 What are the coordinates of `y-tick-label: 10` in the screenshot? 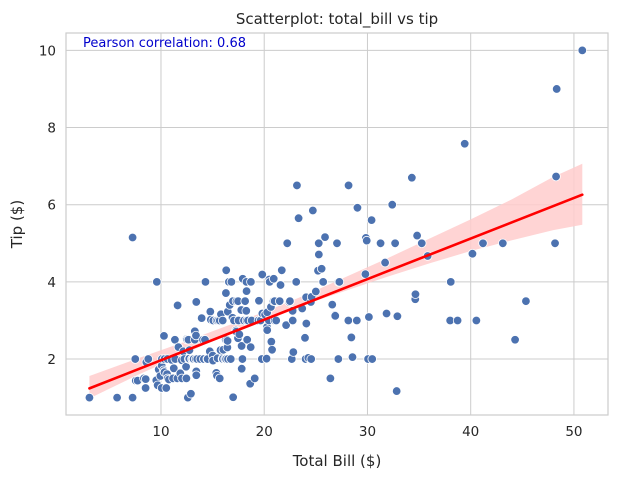 It's located at (47, 51).